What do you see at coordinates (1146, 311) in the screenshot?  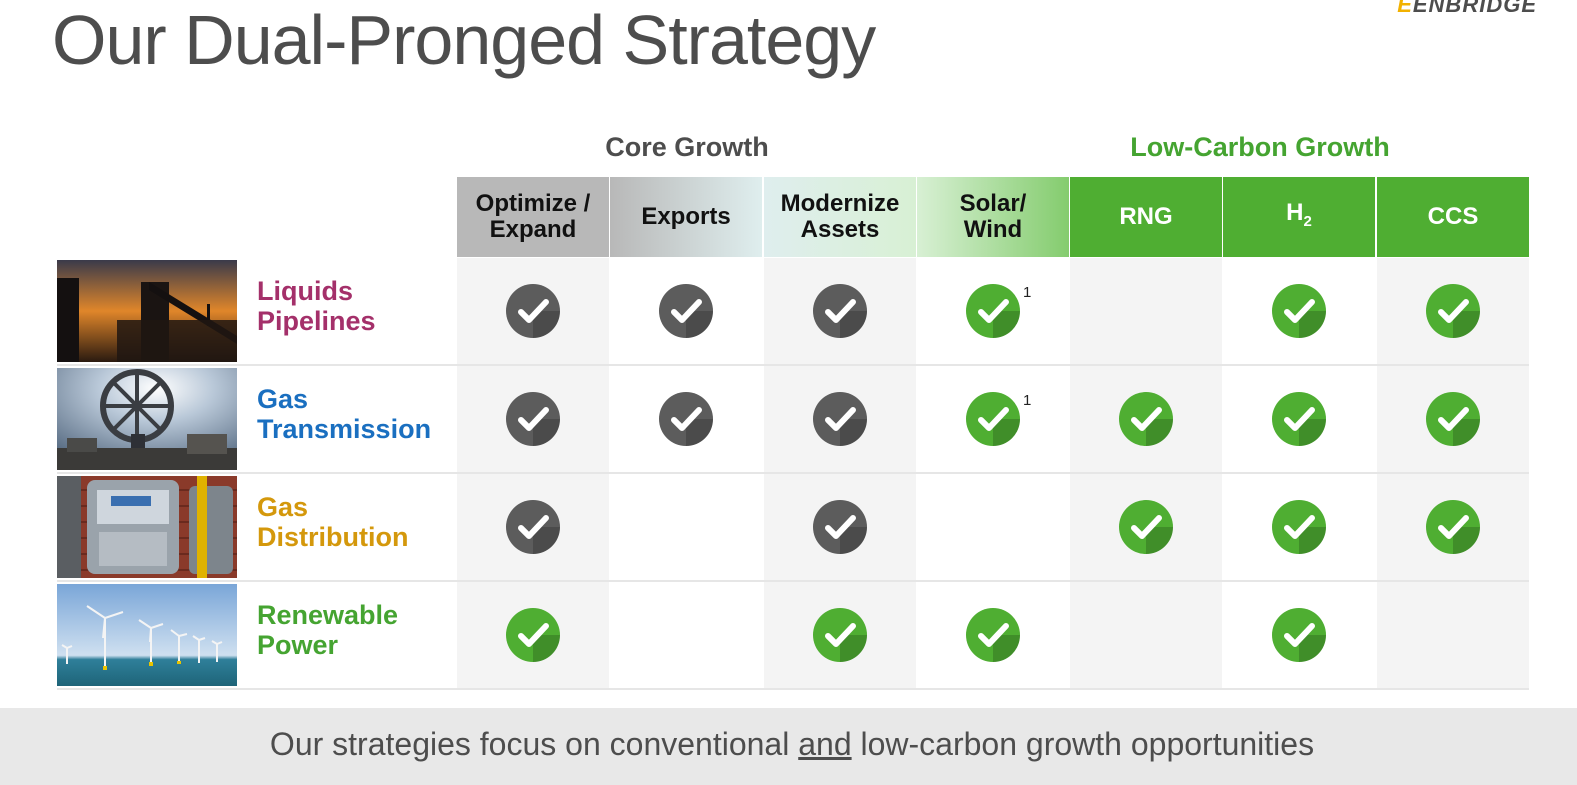 I see `cell-liquids-rng` at bounding box center [1146, 311].